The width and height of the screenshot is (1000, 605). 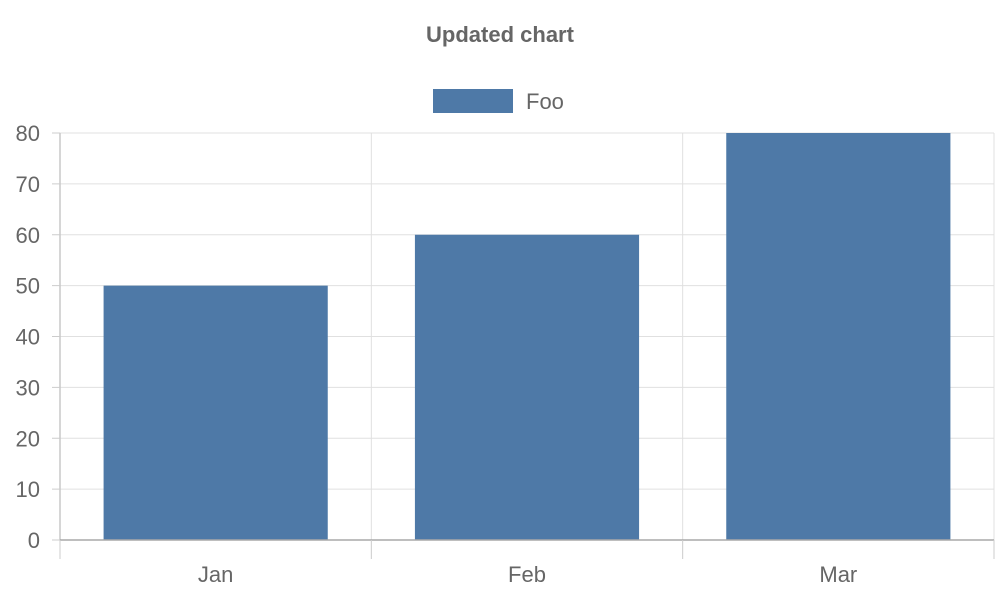 I want to click on x-tick-label: Mar, so click(x=838, y=574).